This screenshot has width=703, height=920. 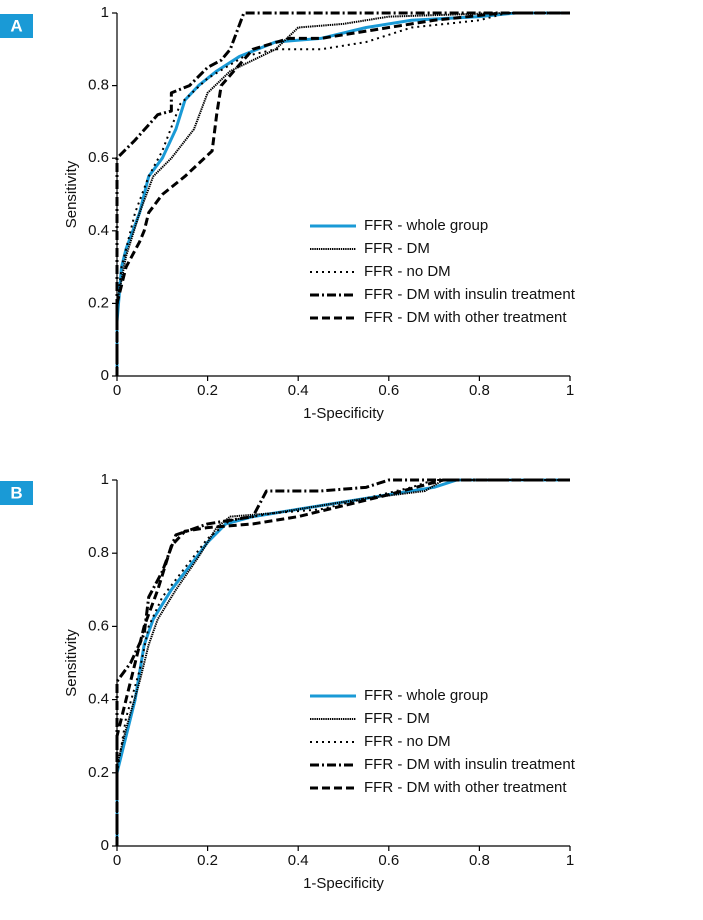 I want to click on panel-label: B, so click(x=16, y=492).